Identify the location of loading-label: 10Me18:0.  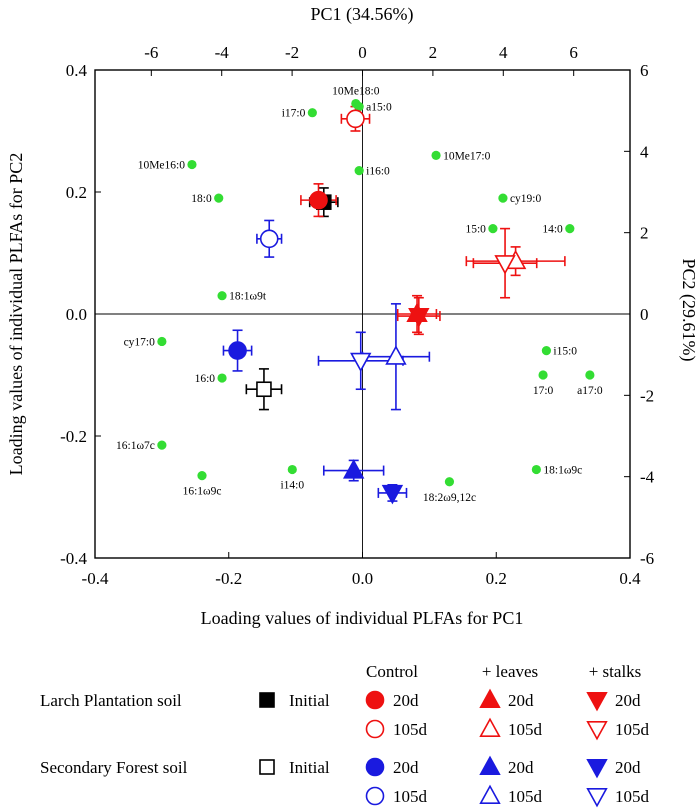
(356, 92).